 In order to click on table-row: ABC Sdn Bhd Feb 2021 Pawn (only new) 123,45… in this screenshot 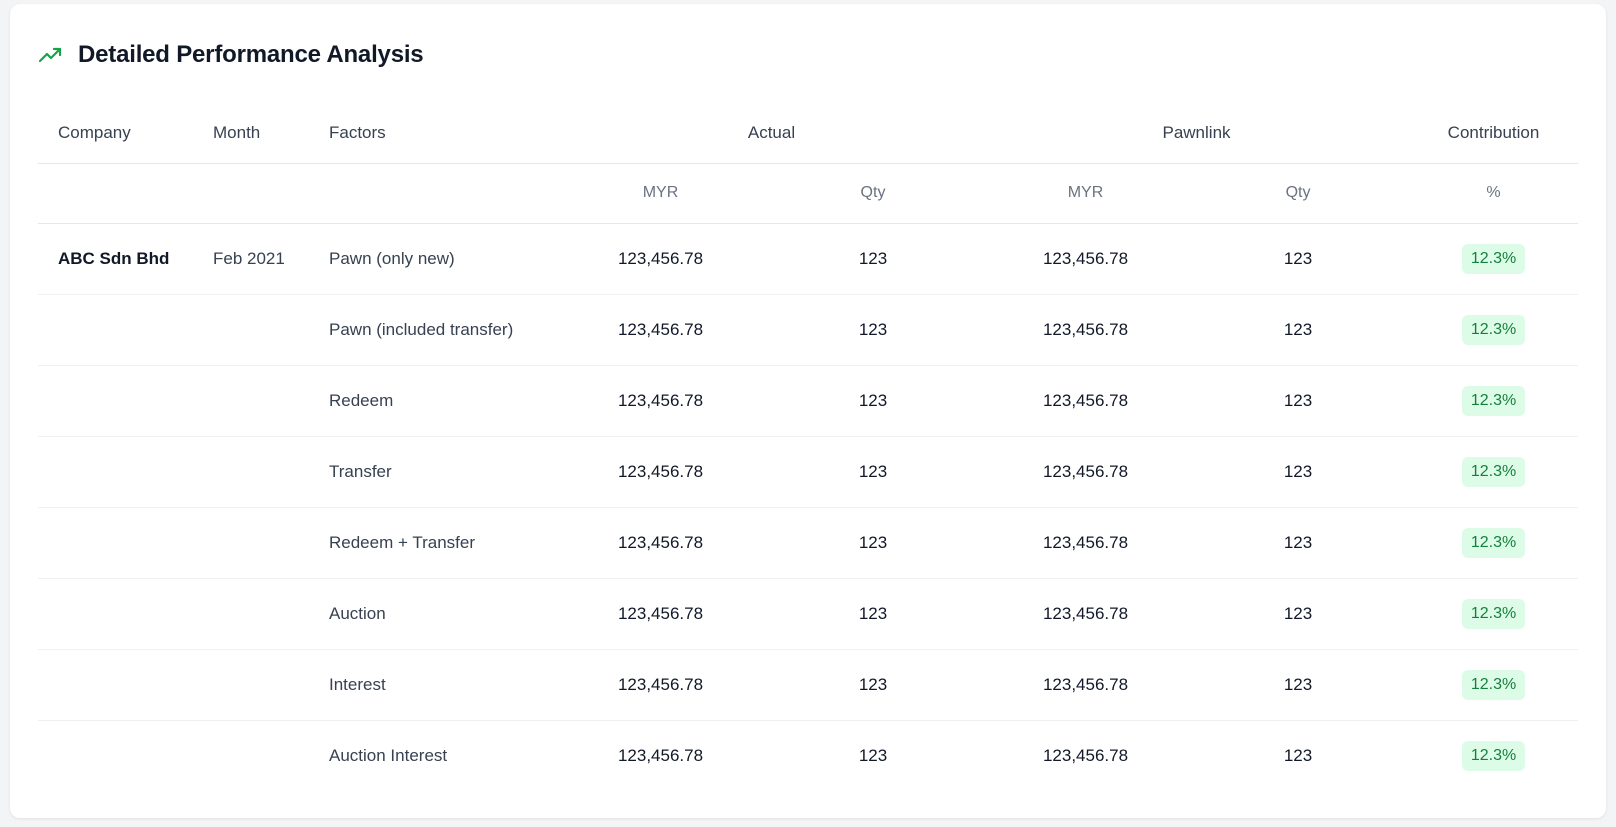, I will do `click(808, 259)`.